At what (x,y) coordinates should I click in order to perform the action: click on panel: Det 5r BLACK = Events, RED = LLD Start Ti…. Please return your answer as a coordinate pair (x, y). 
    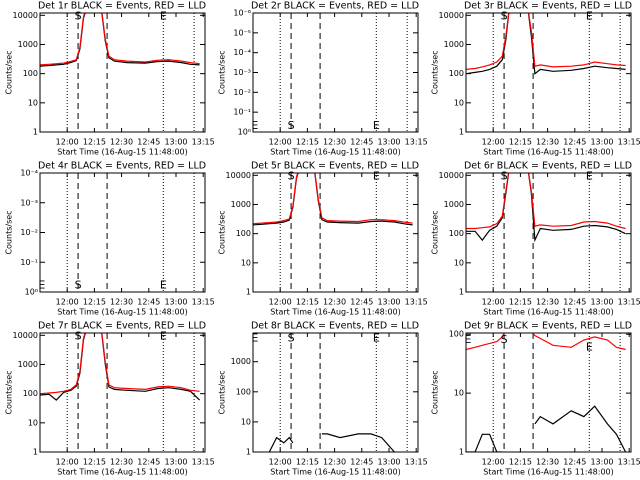
    Looking at the image, I should click on (323, 239).